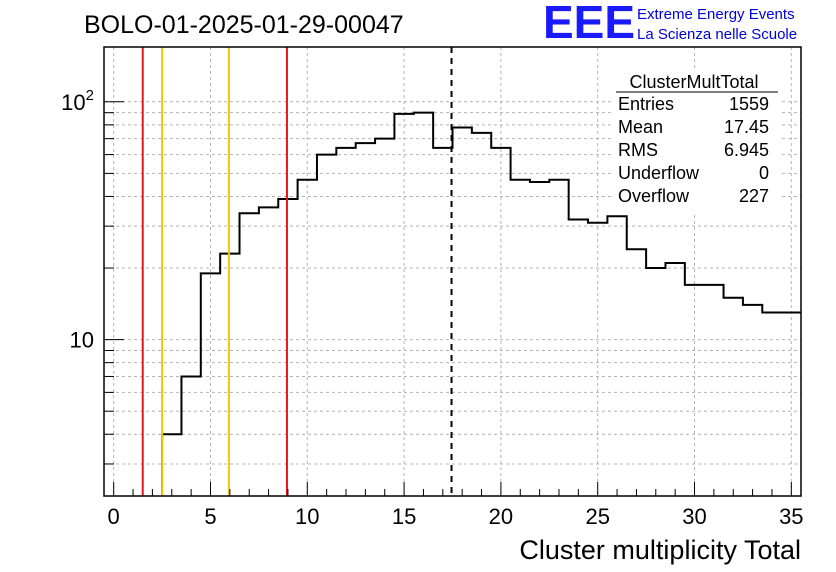  Describe the element at coordinates (694, 516) in the screenshot. I see `x-tick-label: 30` at that location.